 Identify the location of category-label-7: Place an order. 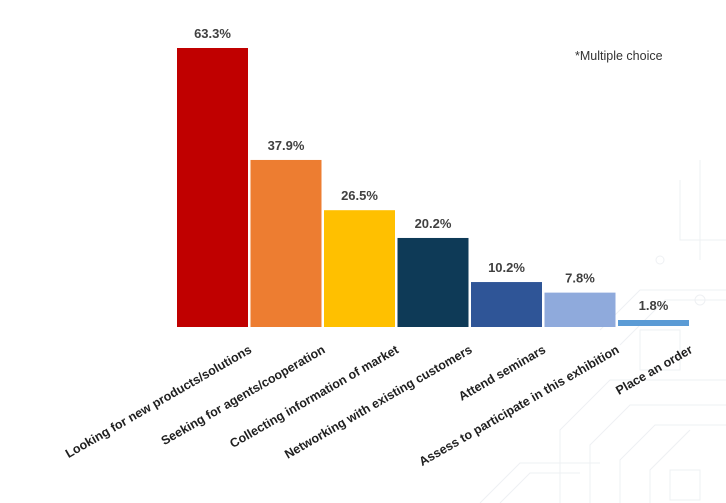
(654, 369).